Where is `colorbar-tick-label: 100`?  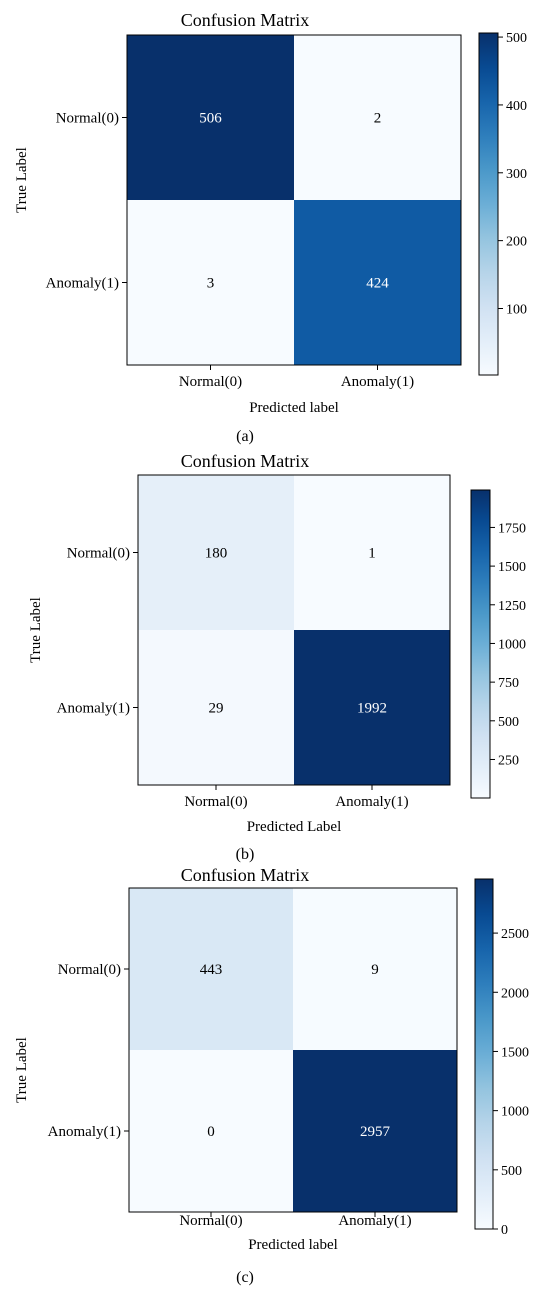
colorbar-tick-label: 100 is located at coordinates (516, 310).